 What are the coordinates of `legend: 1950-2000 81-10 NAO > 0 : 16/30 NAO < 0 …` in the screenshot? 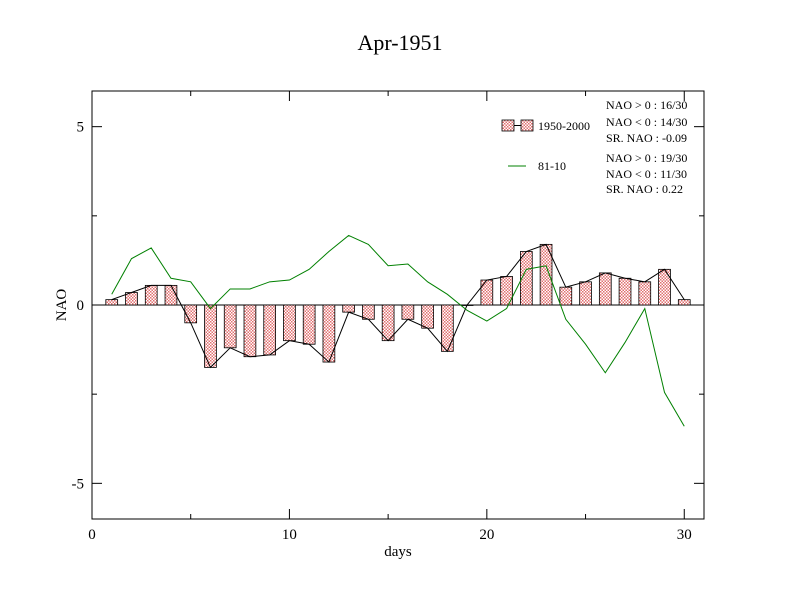 It's located at (594, 147).